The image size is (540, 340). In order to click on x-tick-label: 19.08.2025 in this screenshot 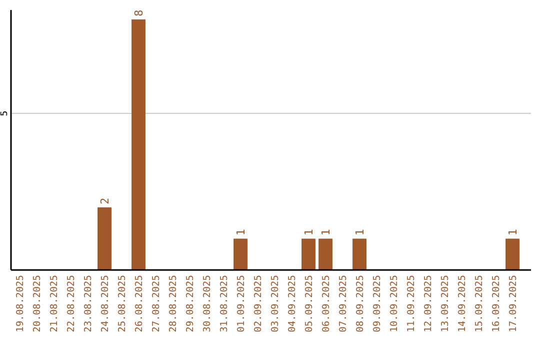, I will do `click(20, 303)`.